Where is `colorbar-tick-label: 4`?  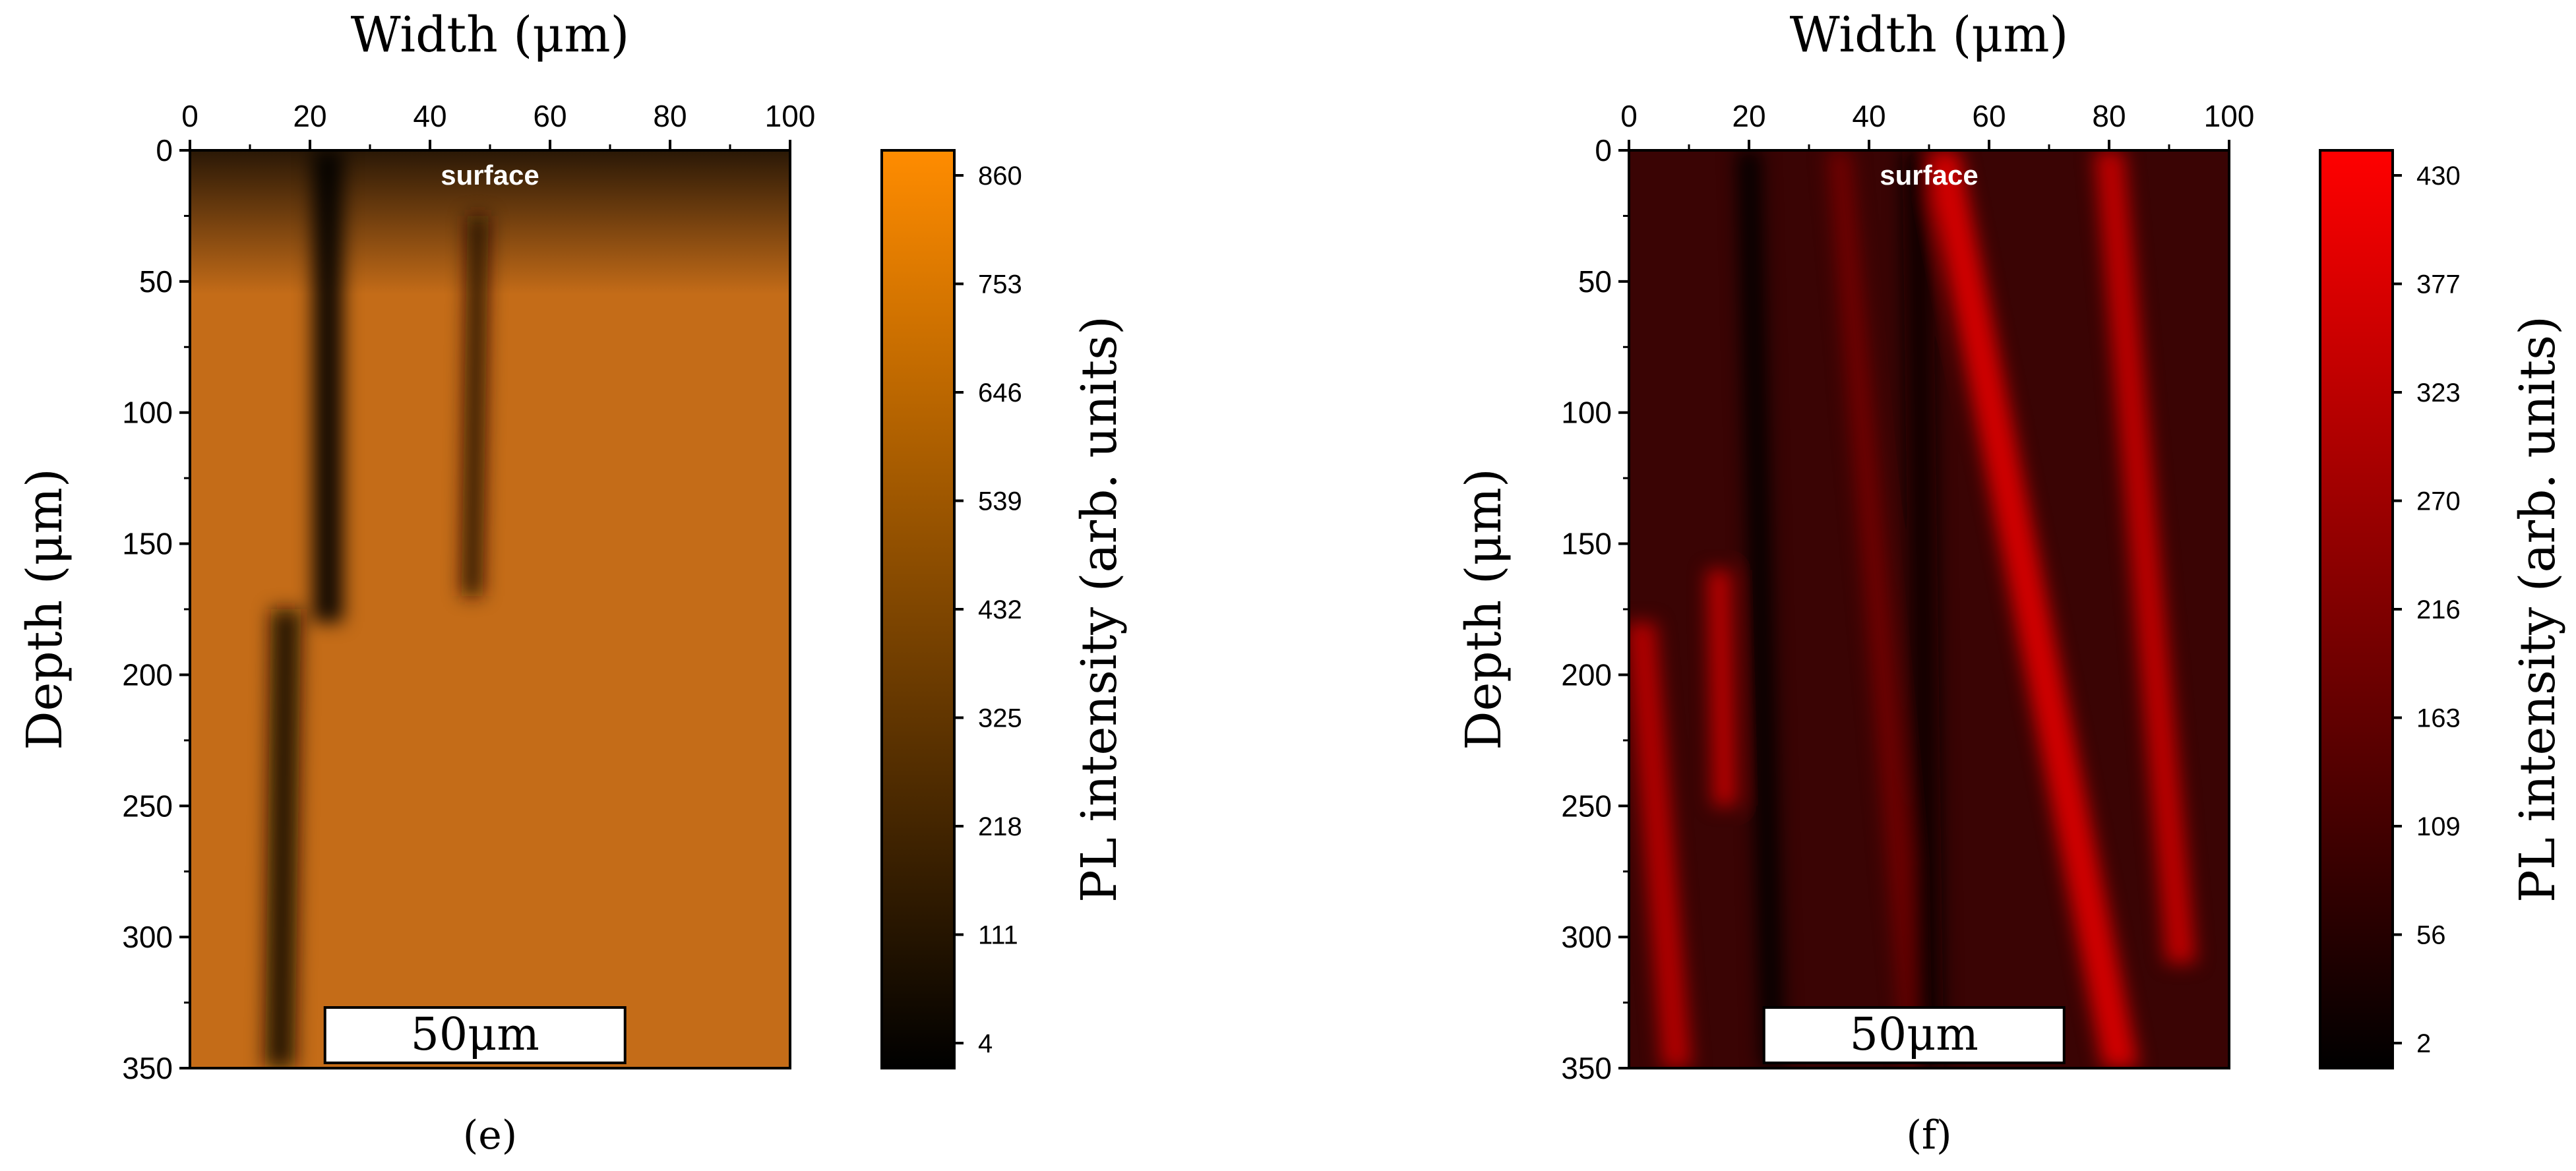
colorbar-tick-label: 4 is located at coordinates (985, 1043).